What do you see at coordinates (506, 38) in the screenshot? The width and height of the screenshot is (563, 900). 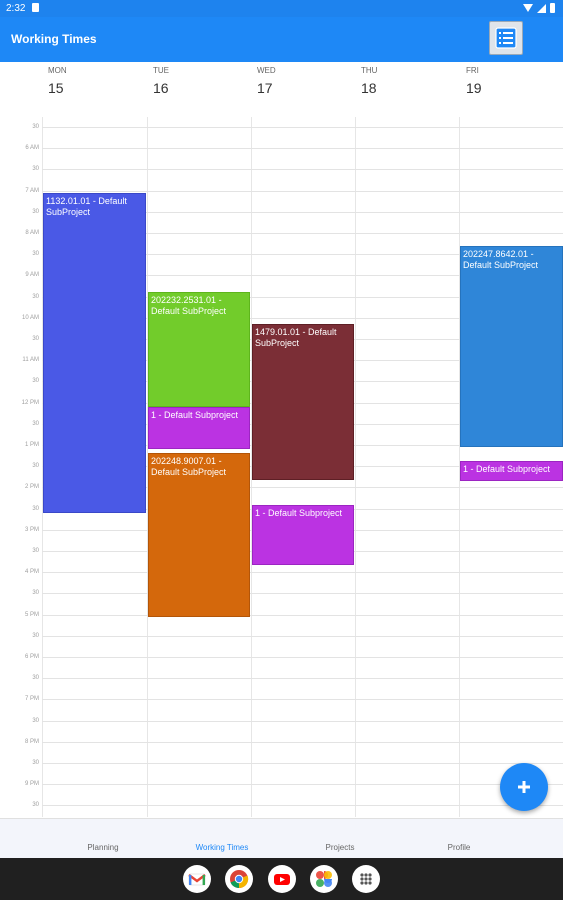 I see `list-view-button` at bounding box center [506, 38].